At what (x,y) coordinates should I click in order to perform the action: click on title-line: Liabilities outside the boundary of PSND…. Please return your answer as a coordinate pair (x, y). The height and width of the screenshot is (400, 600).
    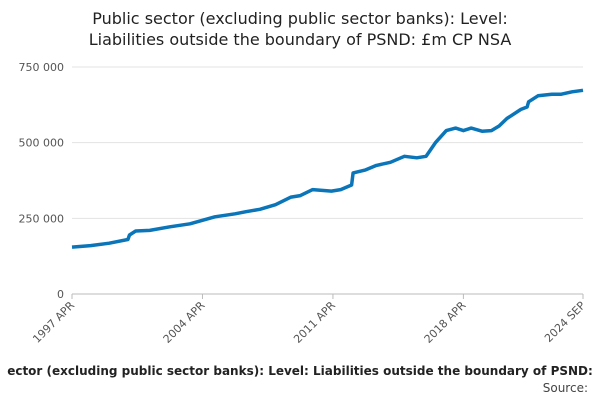
    Looking at the image, I should click on (300, 39).